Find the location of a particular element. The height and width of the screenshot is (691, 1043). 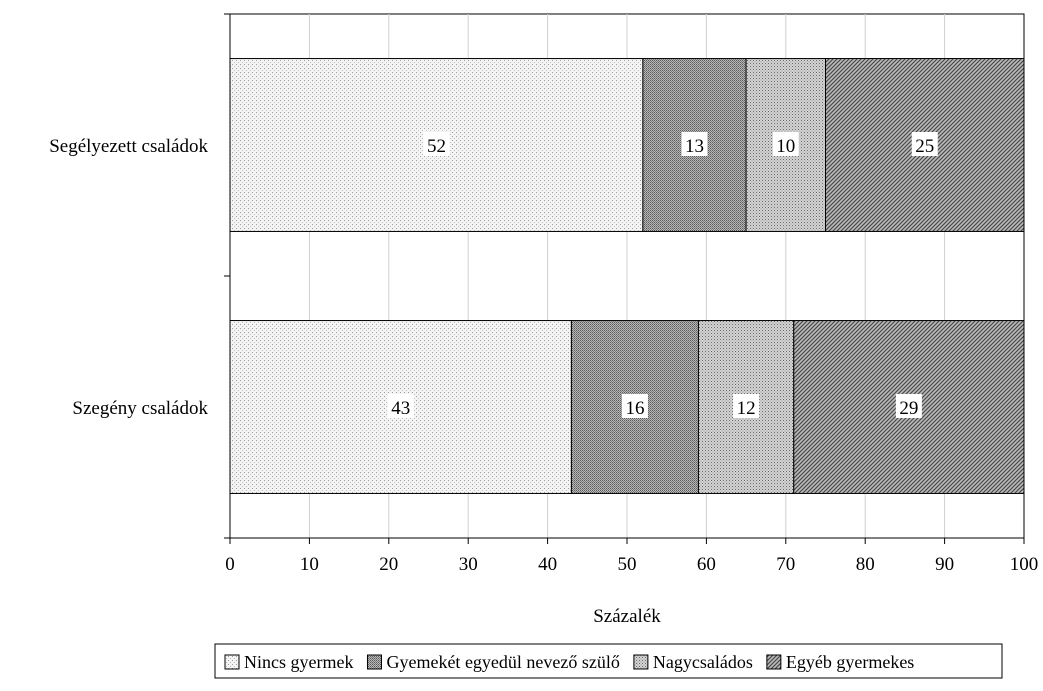

data-label: 13 is located at coordinates (694, 146).